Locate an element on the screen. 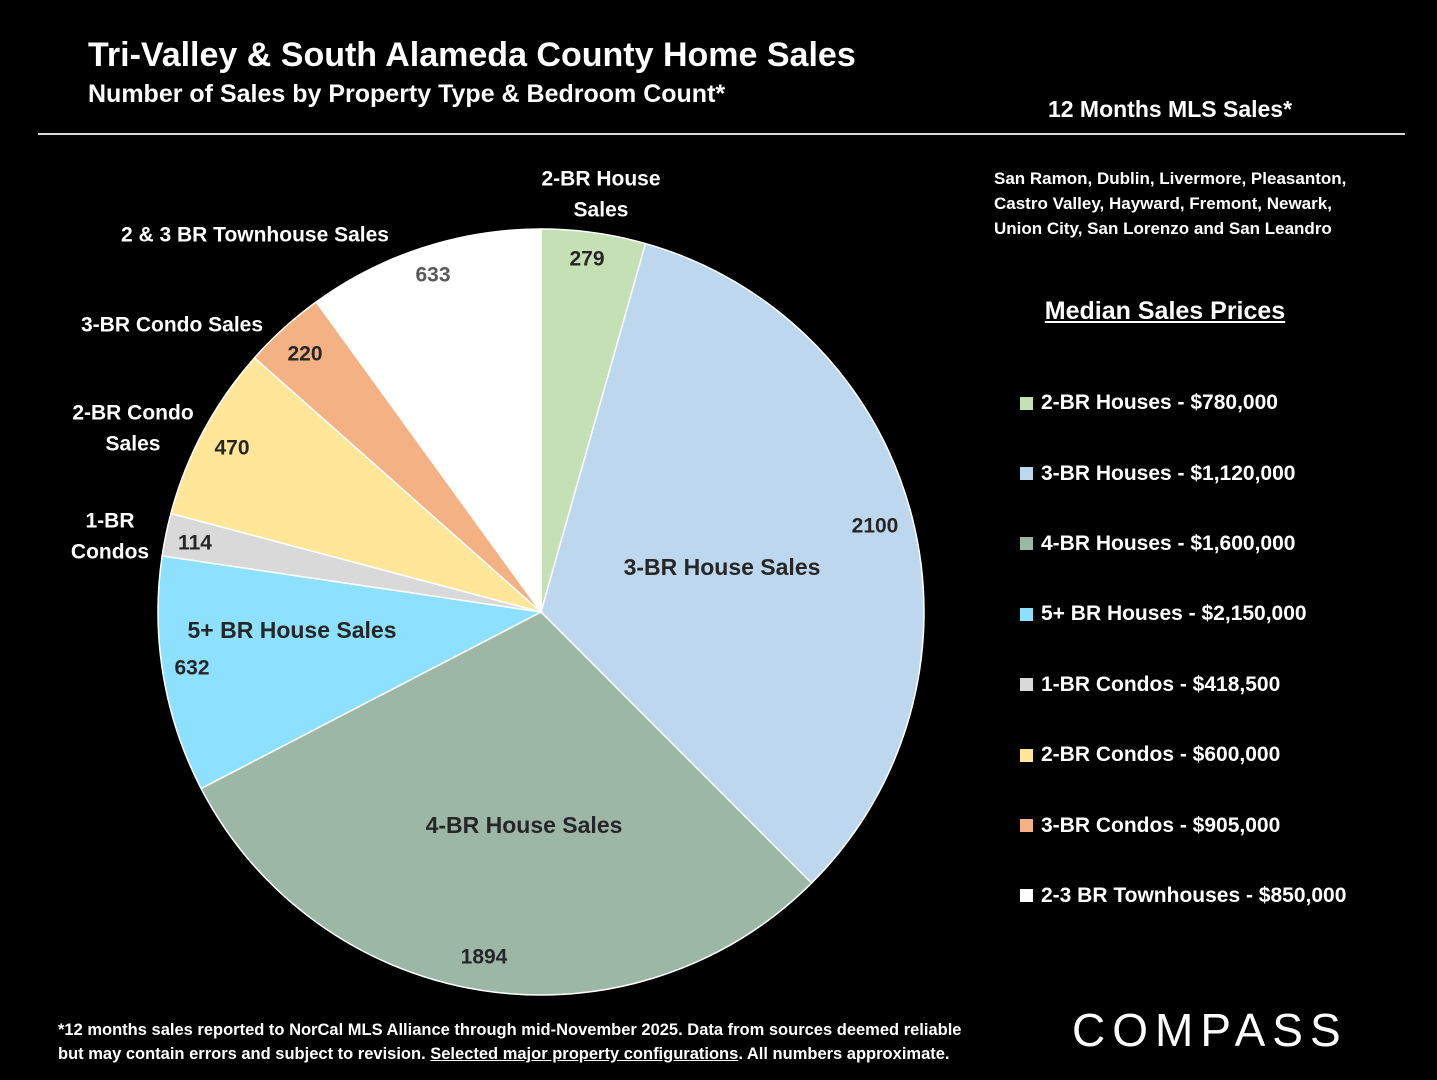  header-divider is located at coordinates (721, 134).